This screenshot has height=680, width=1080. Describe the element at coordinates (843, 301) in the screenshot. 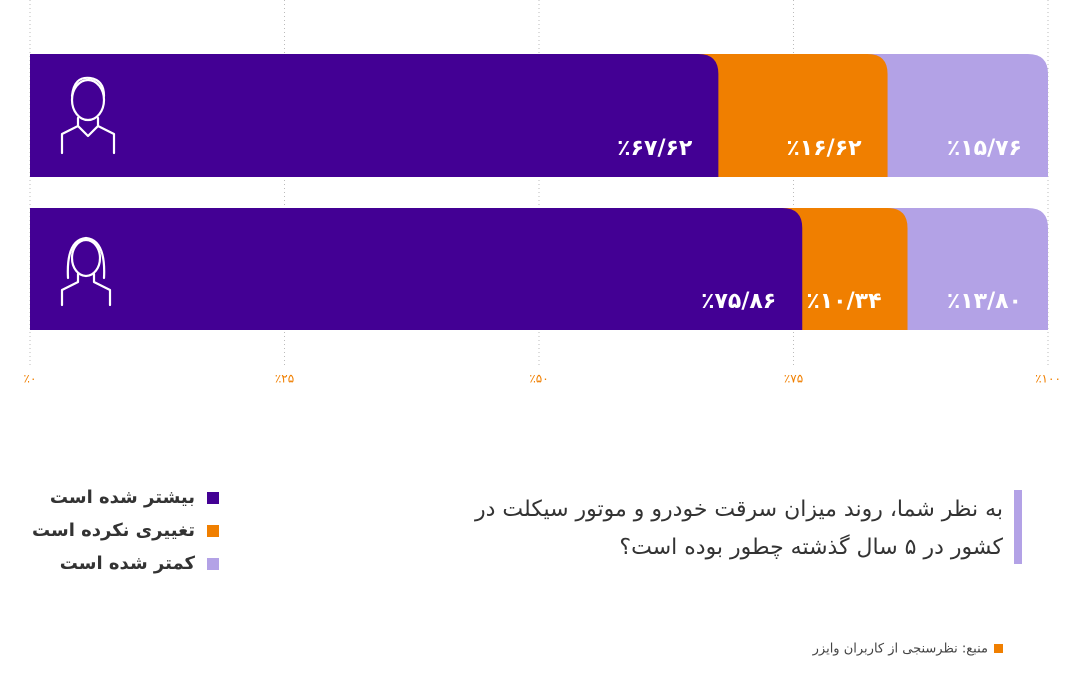

I see `value-label: ٪۱۰/۳۴` at that location.